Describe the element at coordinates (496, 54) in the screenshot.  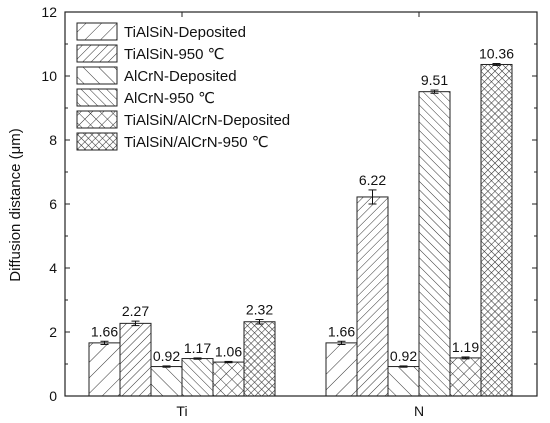
I see `data-label: 10.36` at that location.